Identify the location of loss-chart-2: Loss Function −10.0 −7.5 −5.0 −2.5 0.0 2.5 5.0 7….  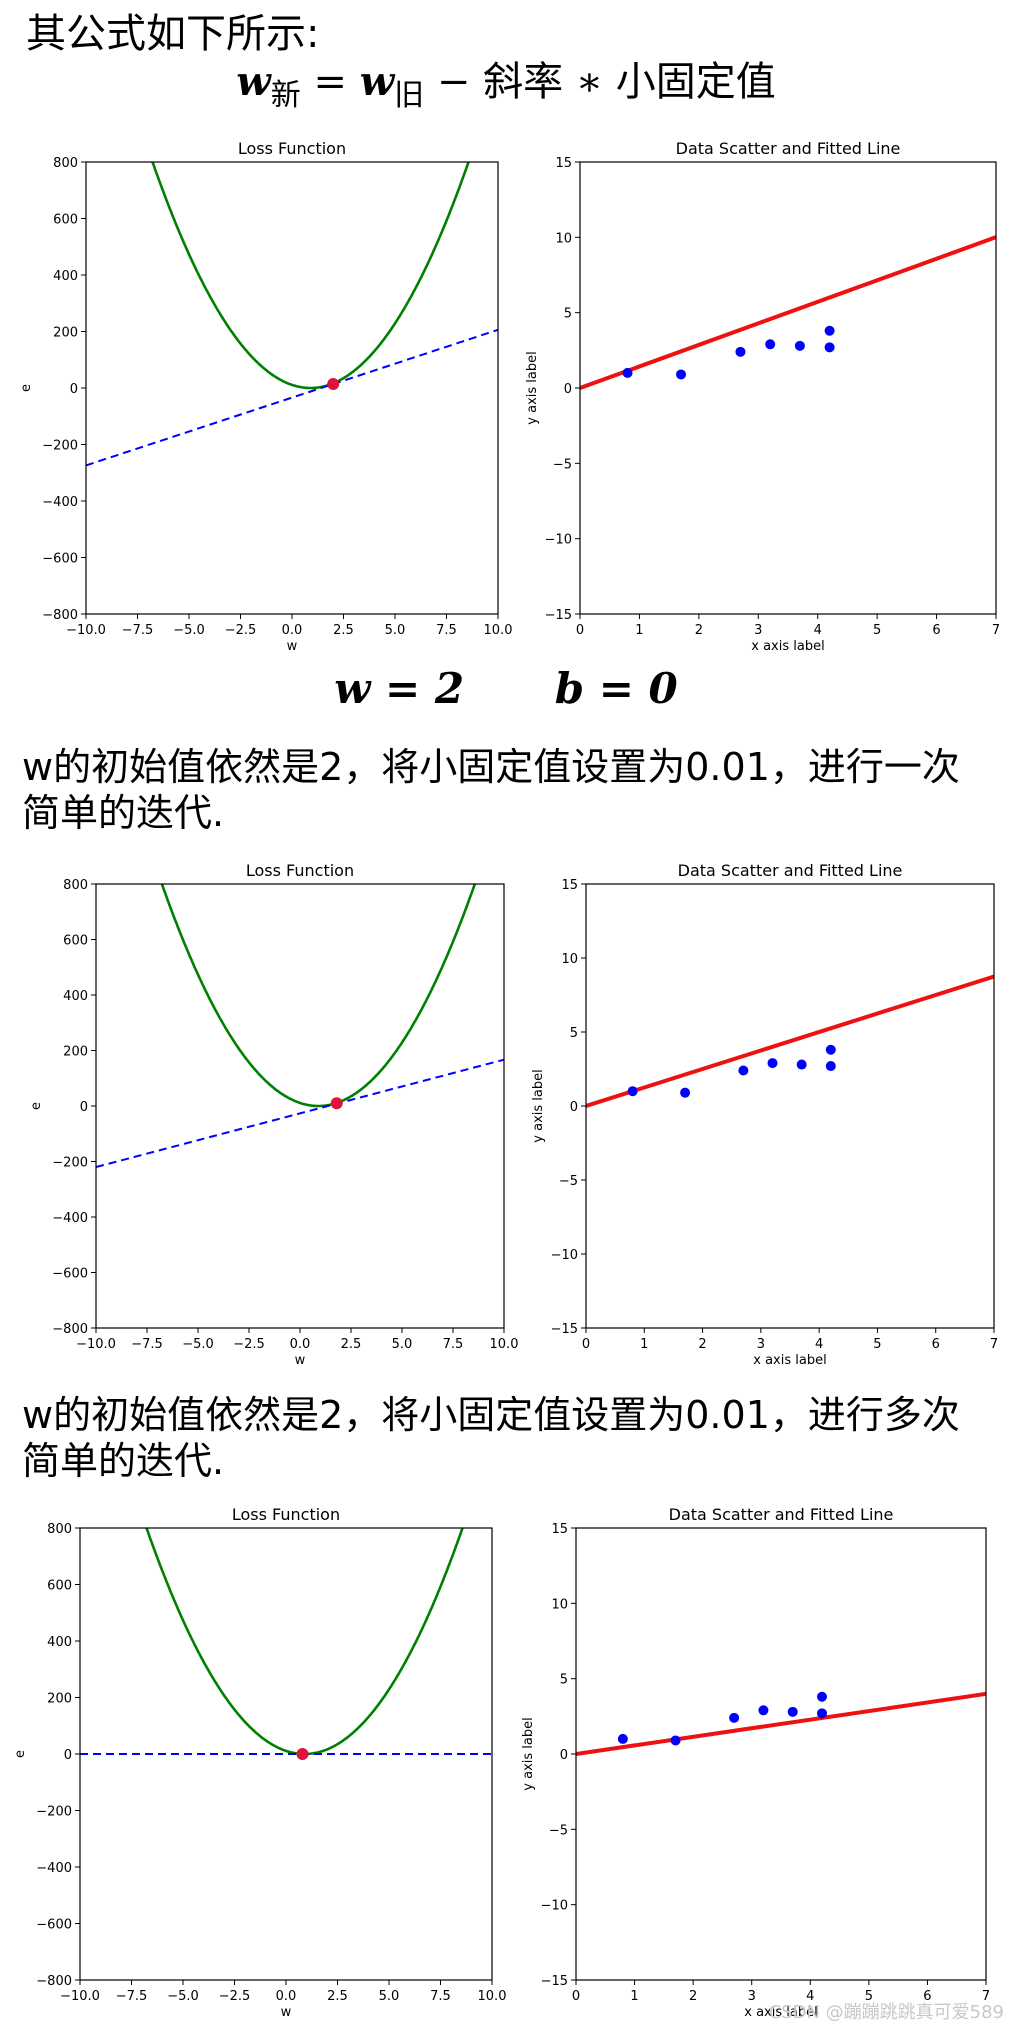
(274, 1114).